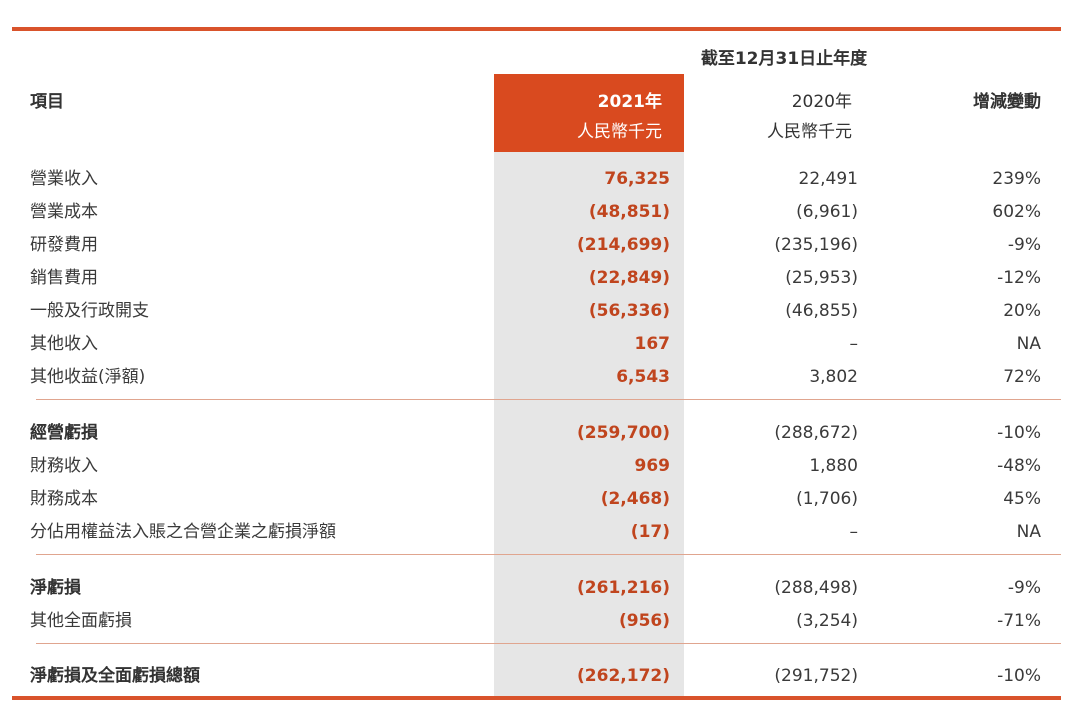 Image resolution: width=1080 pixels, height=714 pixels. Describe the element at coordinates (540, 588) in the screenshot. I see `table-row: 淨虧損 (261,216) (288,498) -9%` at that location.